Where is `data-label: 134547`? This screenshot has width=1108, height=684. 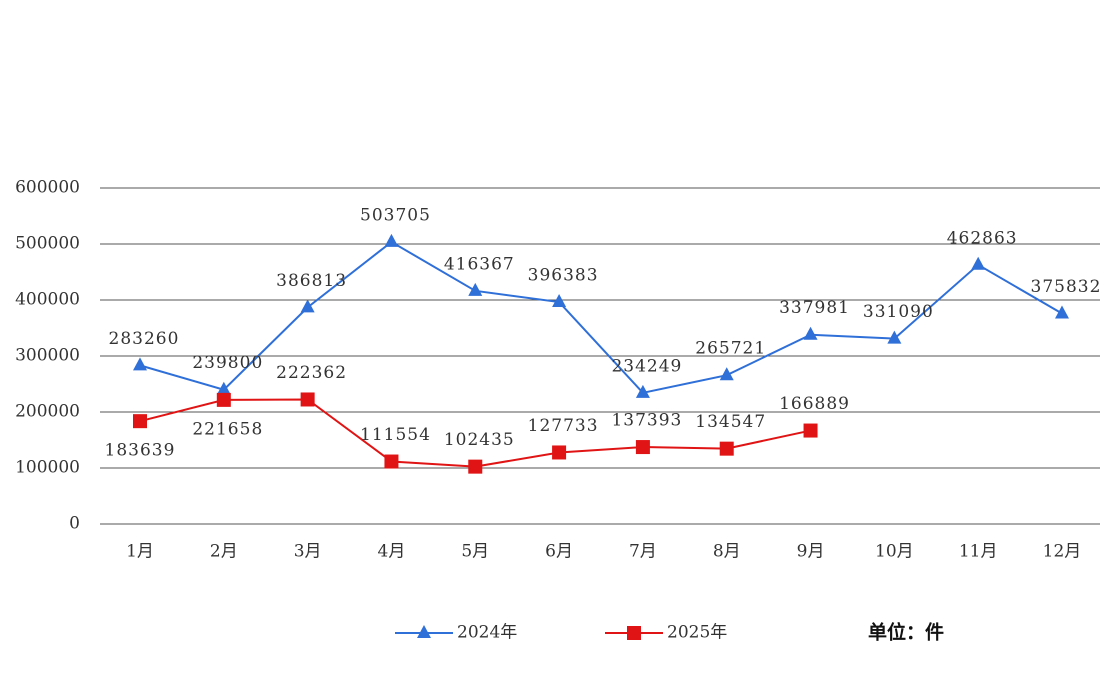
data-label: 134547 is located at coordinates (730, 422).